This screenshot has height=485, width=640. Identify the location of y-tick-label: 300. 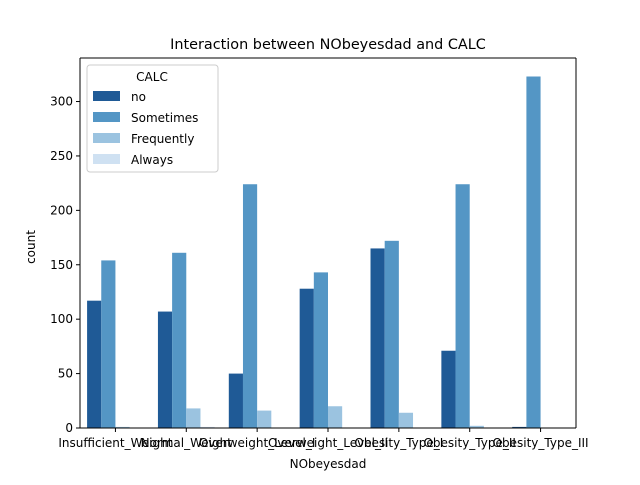
(61, 102).